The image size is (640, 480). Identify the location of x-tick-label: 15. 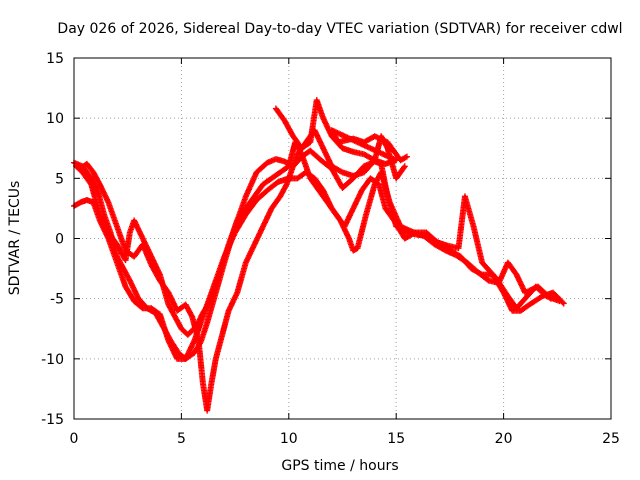
(396, 439).